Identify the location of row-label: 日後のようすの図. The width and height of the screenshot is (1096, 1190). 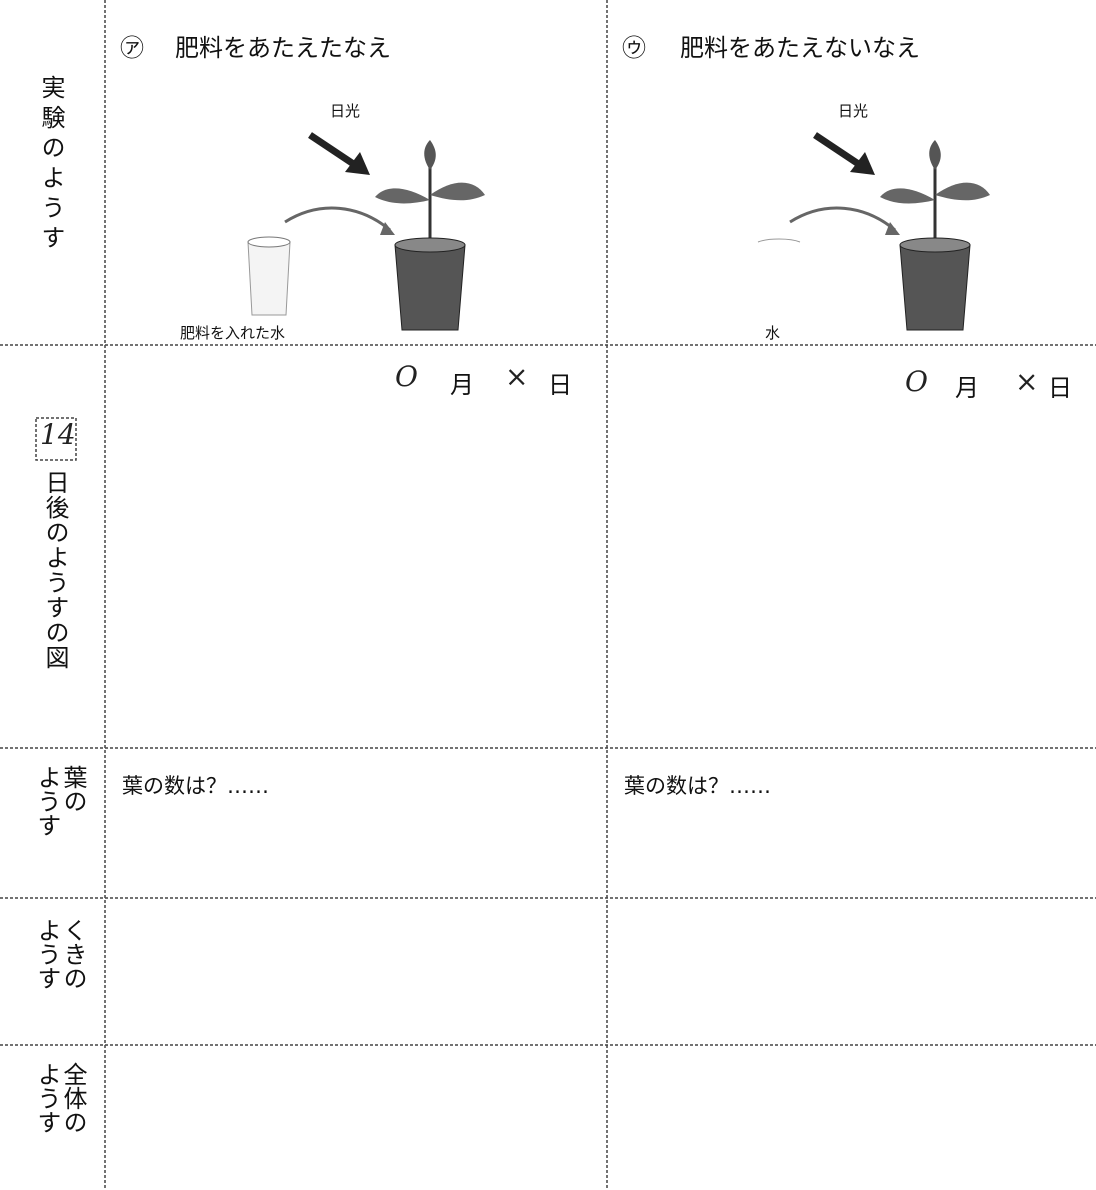
(55, 570).